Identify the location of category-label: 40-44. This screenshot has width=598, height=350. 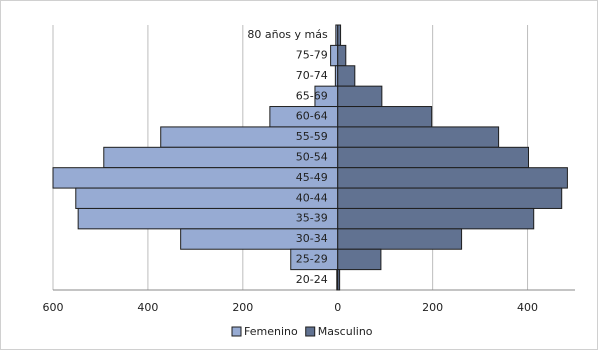
(312, 197).